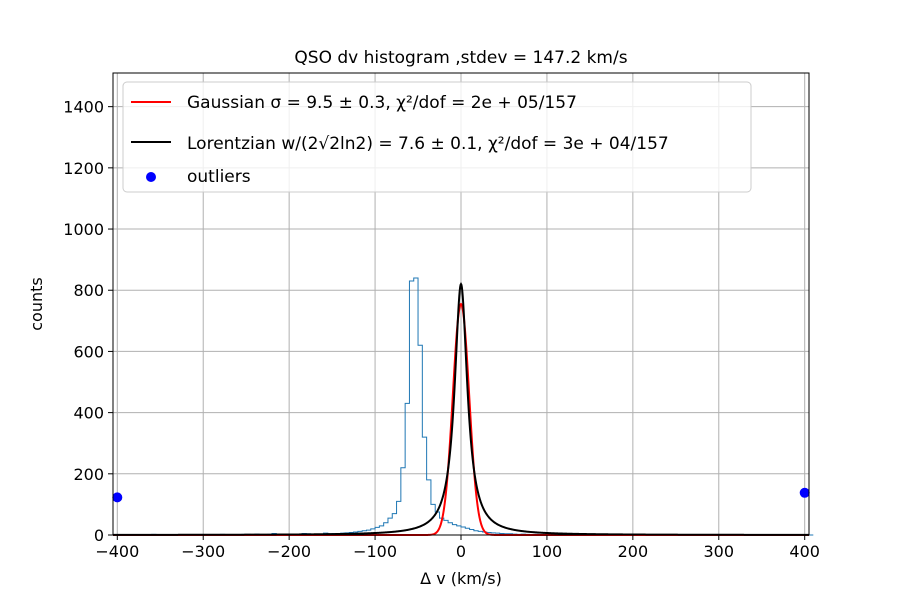 This screenshot has height=600, width=900. I want to click on outlier-points, so click(461, 495).